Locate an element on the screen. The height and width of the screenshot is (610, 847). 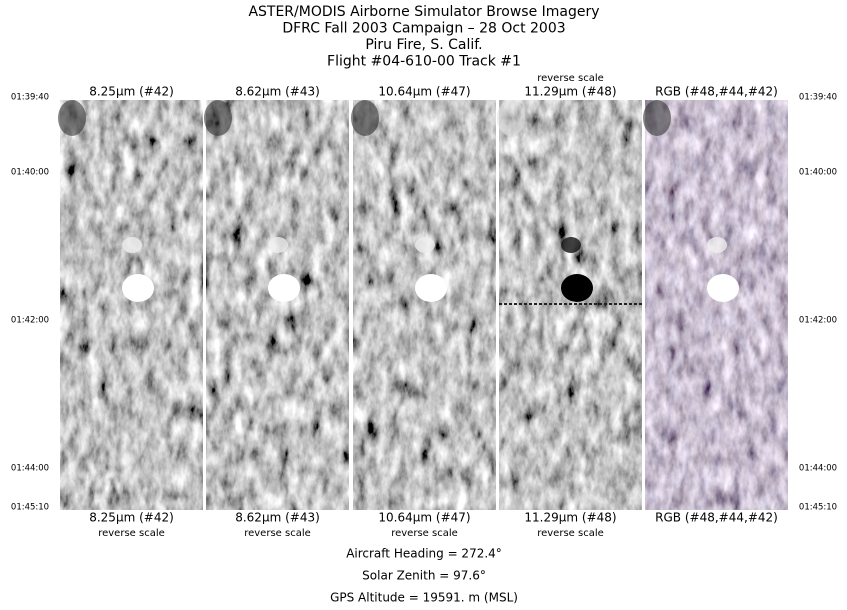
panel-label-top: 10.64μm (#47) is located at coordinates (424, 92).